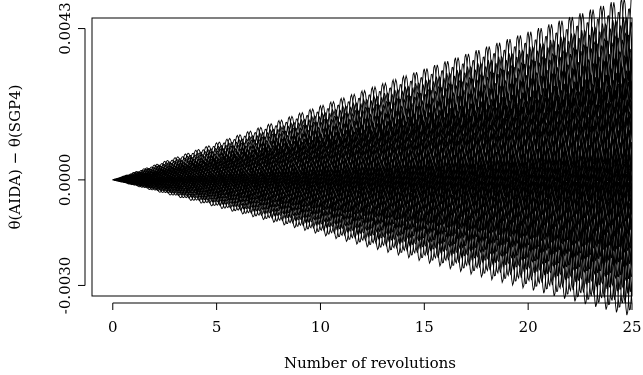 This screenshot has height=375, width=643. What do you see at coordinates (113, 327) in the screenshot?
I see `x-tick-label: 0` at bounding box center [113, 327].